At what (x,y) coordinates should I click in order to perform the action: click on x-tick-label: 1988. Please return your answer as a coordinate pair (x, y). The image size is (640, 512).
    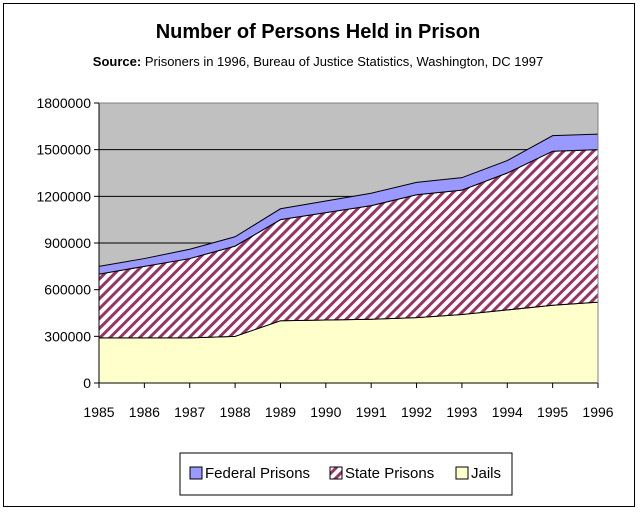
    Looking at the image, I should click on (235, 412).